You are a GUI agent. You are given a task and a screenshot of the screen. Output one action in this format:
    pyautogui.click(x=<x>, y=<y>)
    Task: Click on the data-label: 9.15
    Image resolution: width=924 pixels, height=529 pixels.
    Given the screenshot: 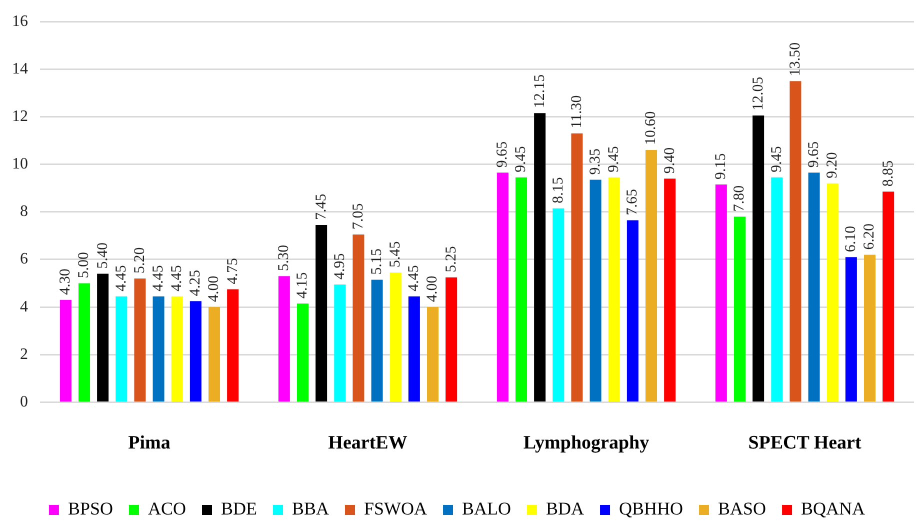 What is the action you would take?
    pyautogui.click(x=721, y=166)
    